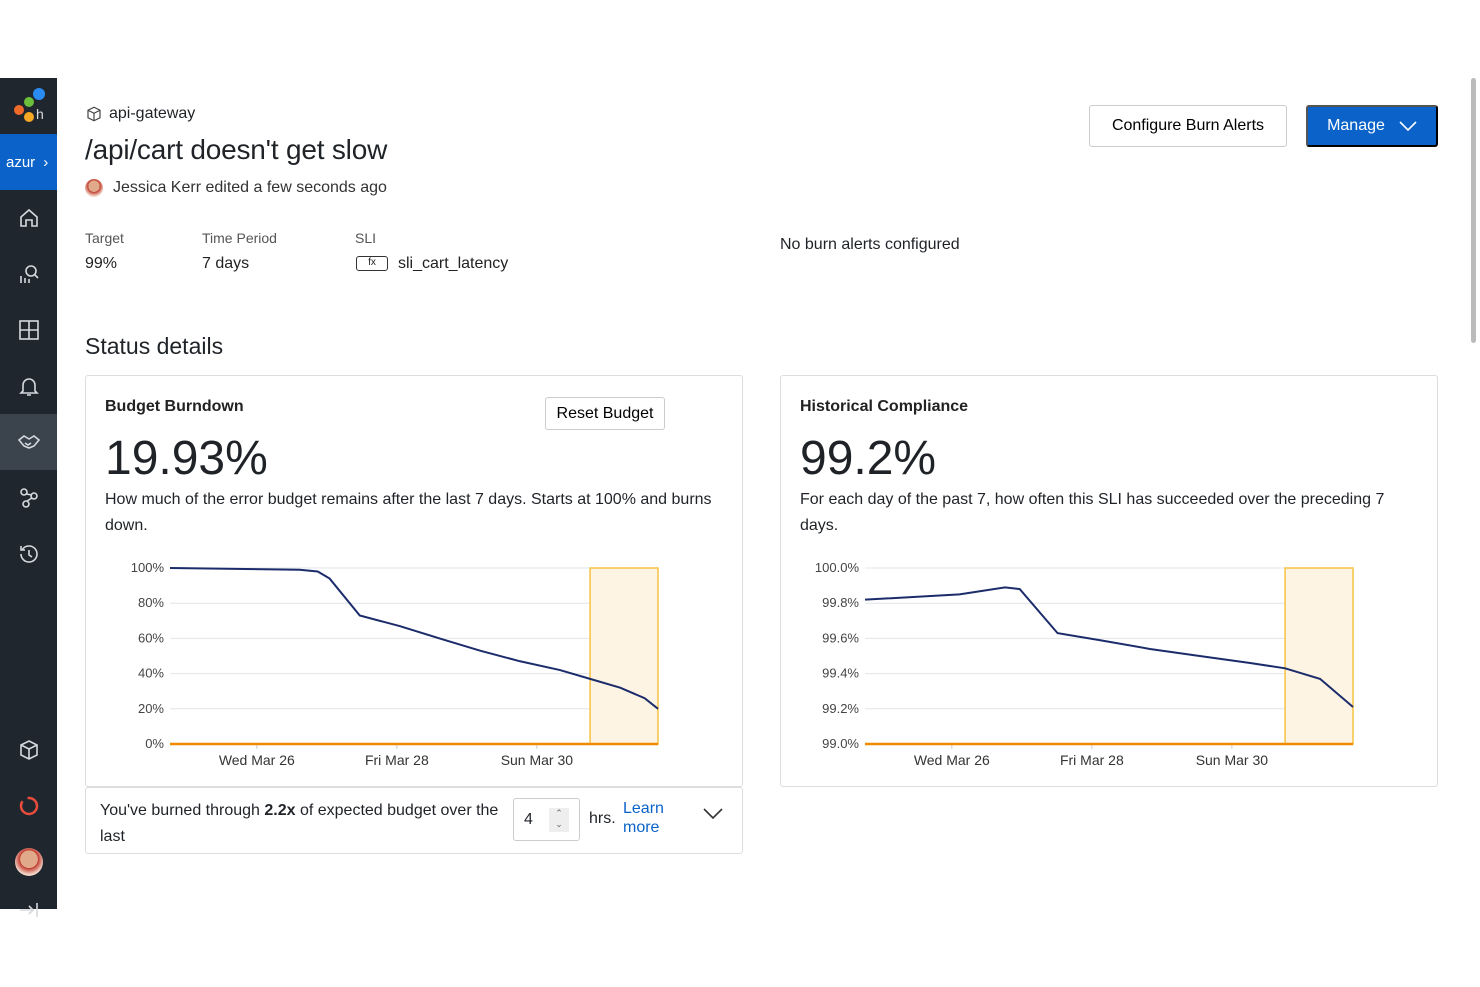  I want to click on manage-button: Manage, so click(1372, 126).